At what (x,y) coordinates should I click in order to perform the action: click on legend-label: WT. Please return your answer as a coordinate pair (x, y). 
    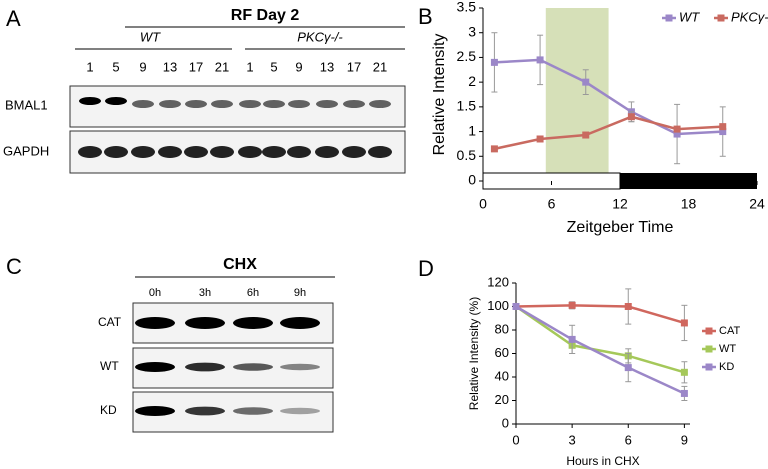
    Looking at the image, I should click on (727, 349).